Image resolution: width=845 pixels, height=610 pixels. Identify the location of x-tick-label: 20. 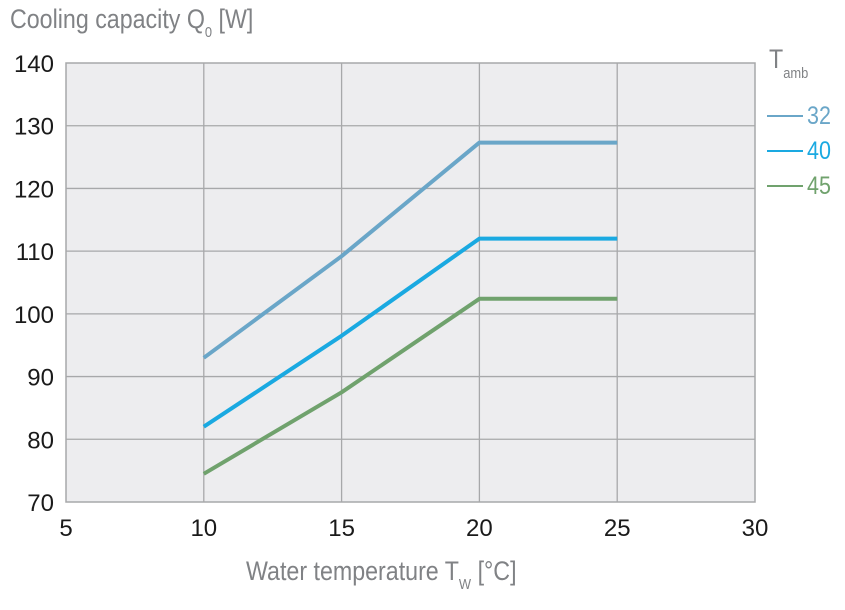
(479, 528).